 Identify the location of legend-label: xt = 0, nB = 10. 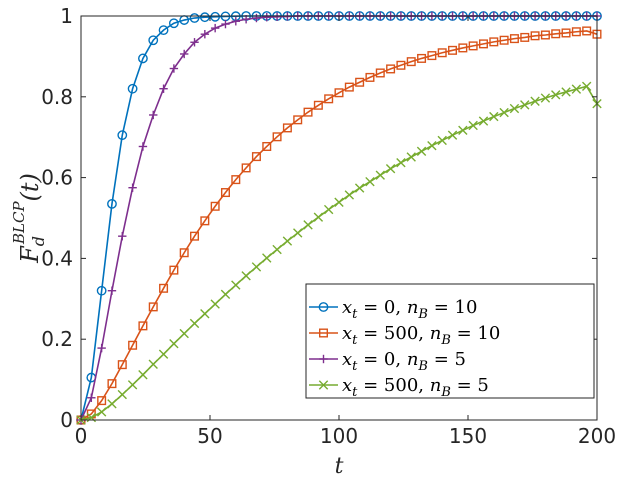
(409, 309).